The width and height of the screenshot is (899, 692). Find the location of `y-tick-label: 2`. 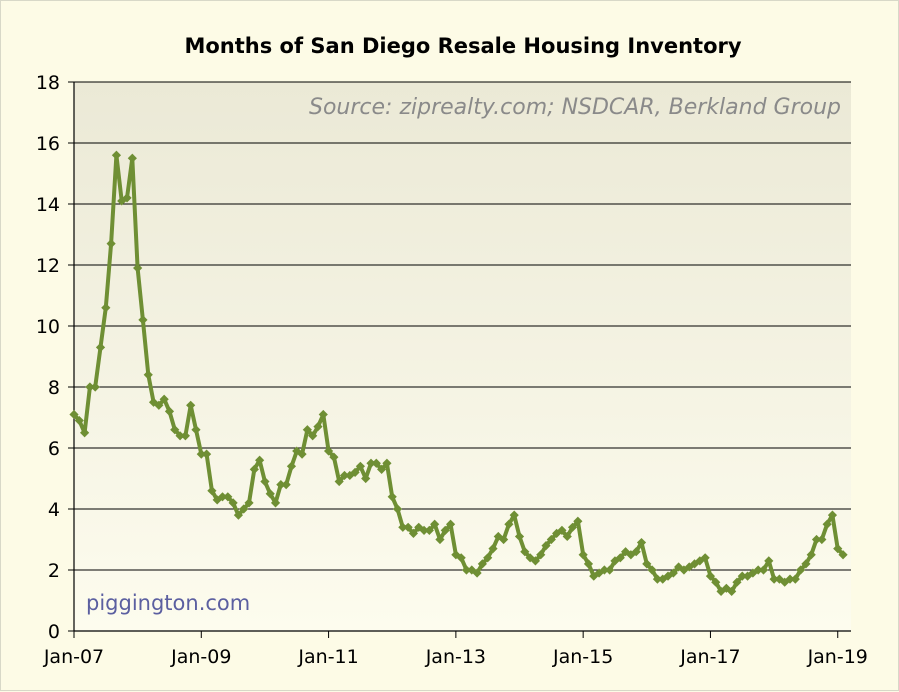

y-tick-label: 2 is located at coordinates (54, 571).